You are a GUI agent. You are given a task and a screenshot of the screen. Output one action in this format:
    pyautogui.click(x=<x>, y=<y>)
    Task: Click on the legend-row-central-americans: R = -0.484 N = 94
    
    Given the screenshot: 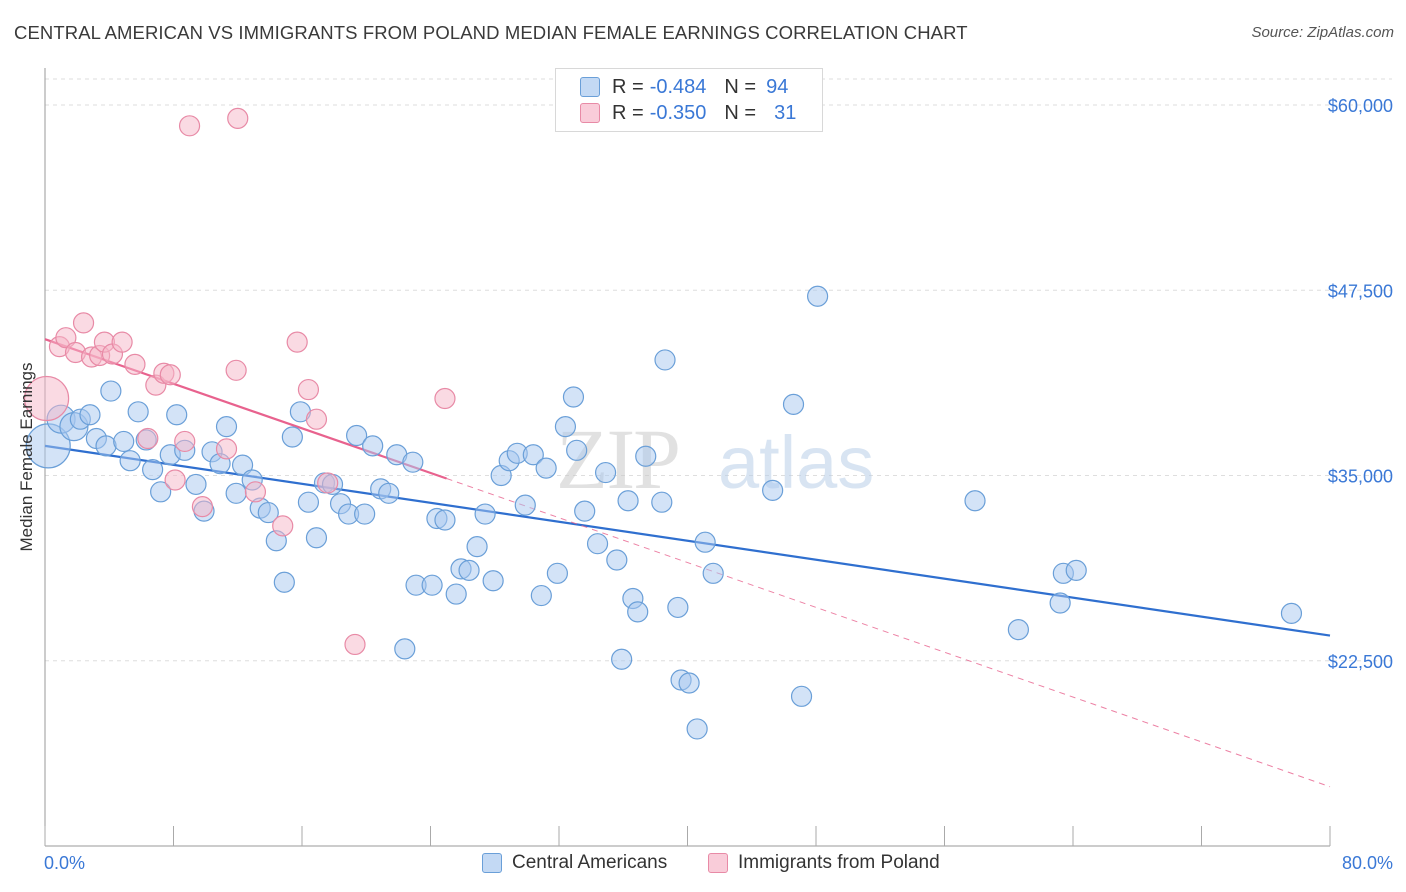 What is the action you would take?
    pyautogui.click(x=684, y=87)
    